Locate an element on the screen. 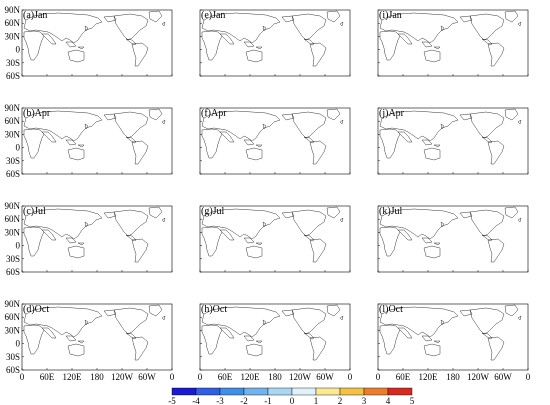  colorbar-label: -2 is located at coordinates (244, 400).